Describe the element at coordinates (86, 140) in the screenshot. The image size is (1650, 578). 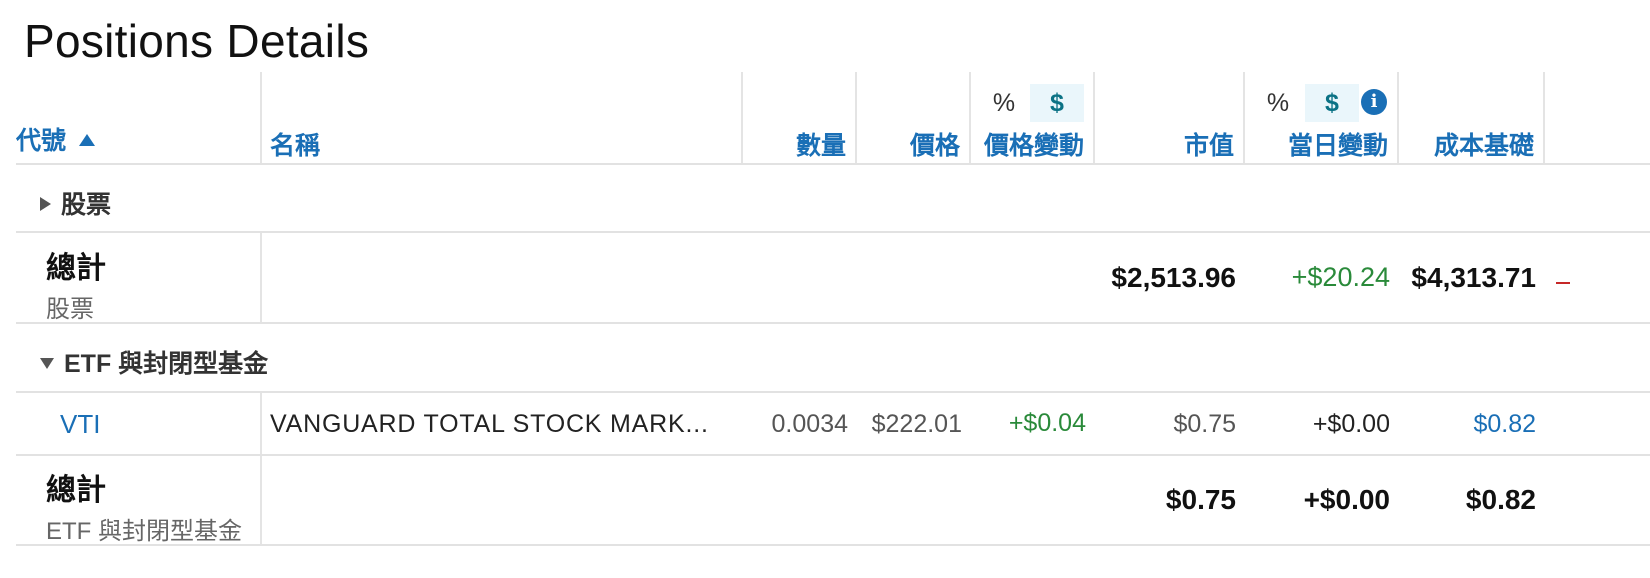
I see `sort-ascending-icon` at that location.